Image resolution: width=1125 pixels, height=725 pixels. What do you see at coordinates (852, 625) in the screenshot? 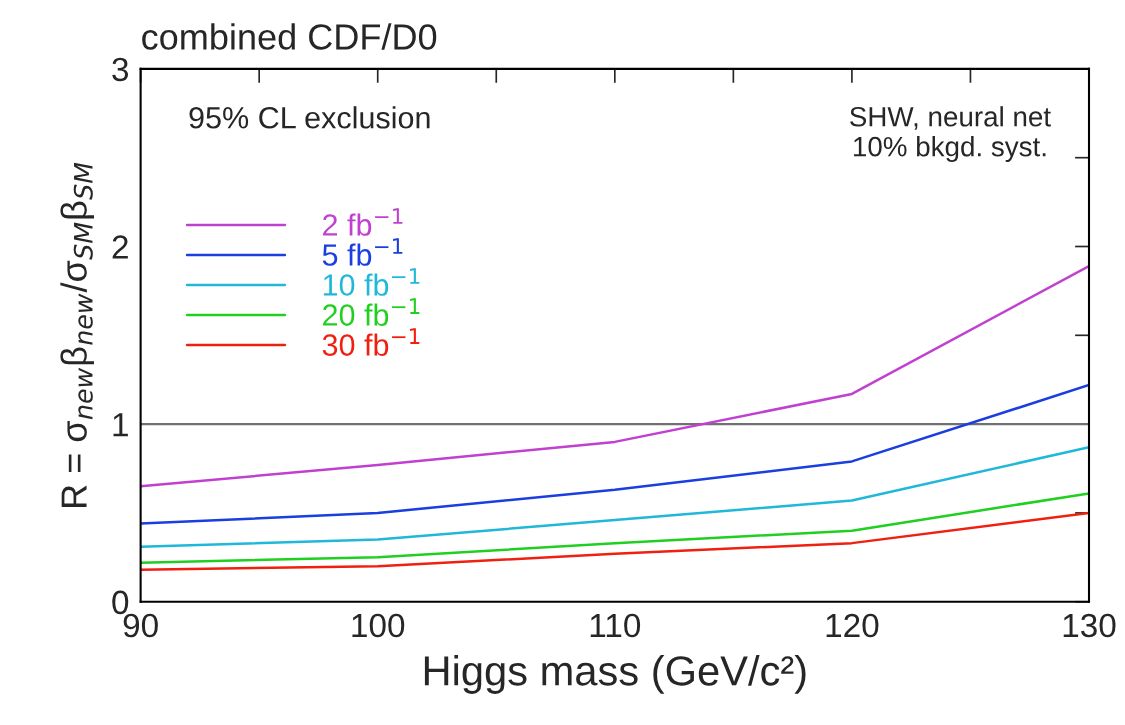
I see `x-tick-label: 120` at bounding box center [852, 625].